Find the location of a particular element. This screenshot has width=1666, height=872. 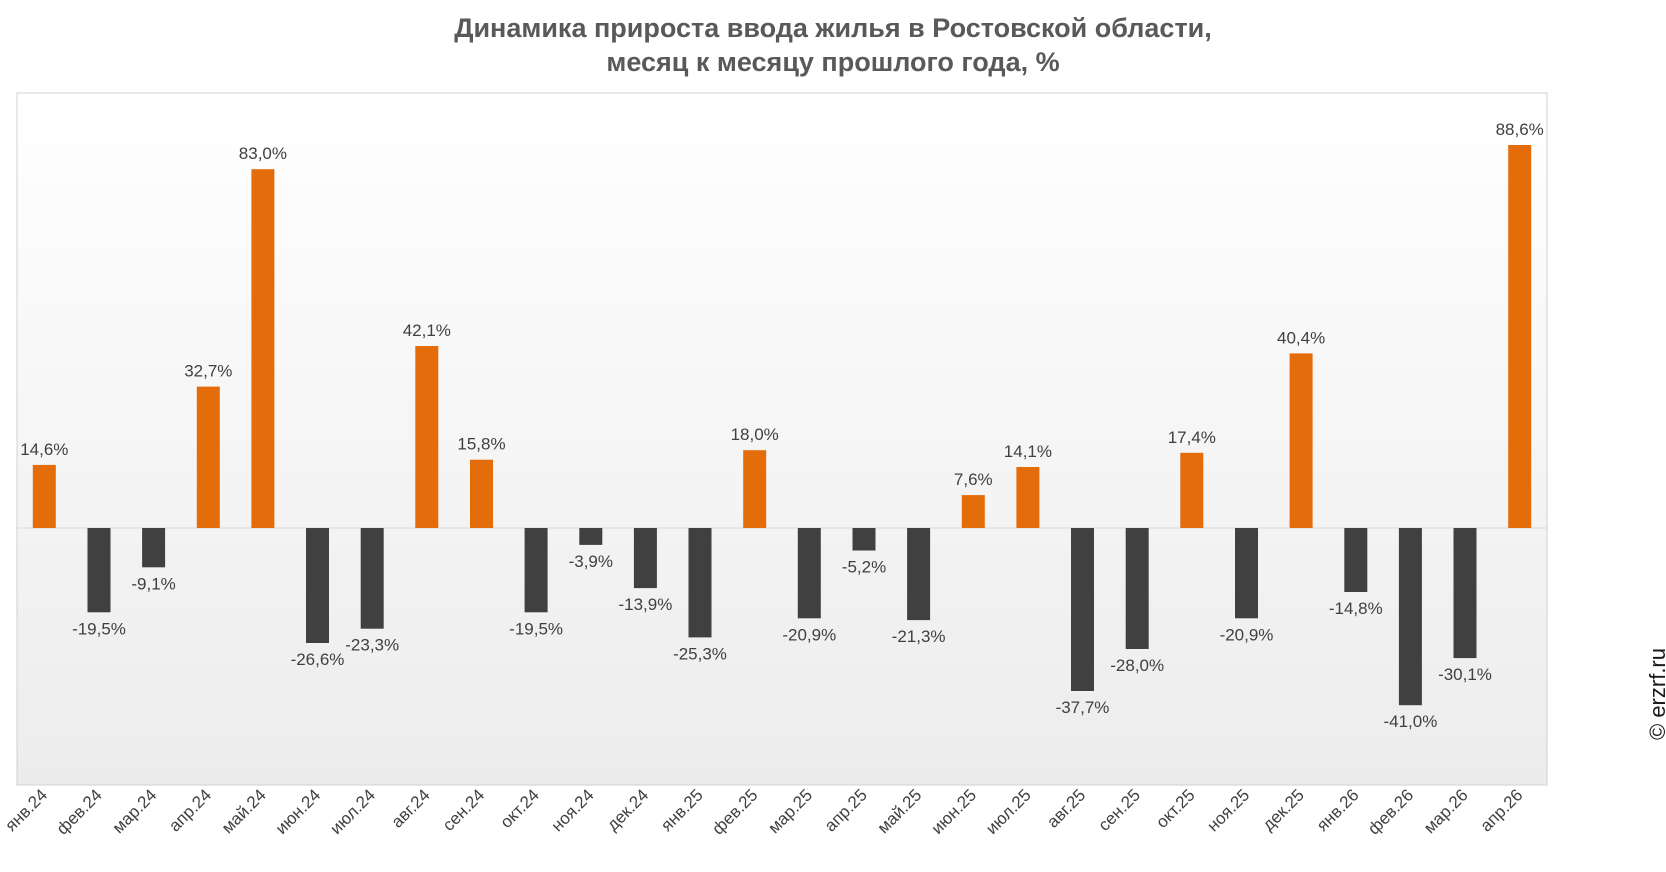

data-label-21: -28,0% is located at coordinates (1137, 665).